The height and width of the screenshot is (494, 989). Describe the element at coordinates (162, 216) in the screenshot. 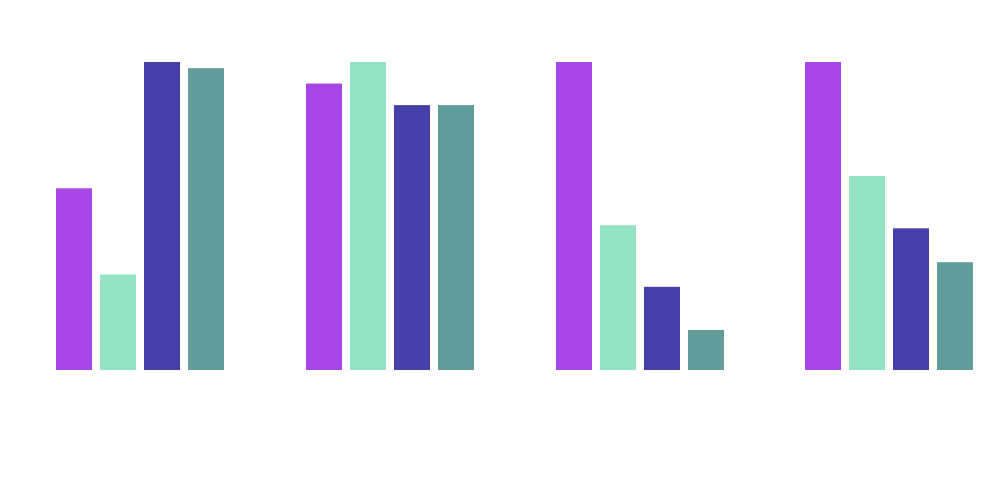

I see `bar-group1-series3` at that location.